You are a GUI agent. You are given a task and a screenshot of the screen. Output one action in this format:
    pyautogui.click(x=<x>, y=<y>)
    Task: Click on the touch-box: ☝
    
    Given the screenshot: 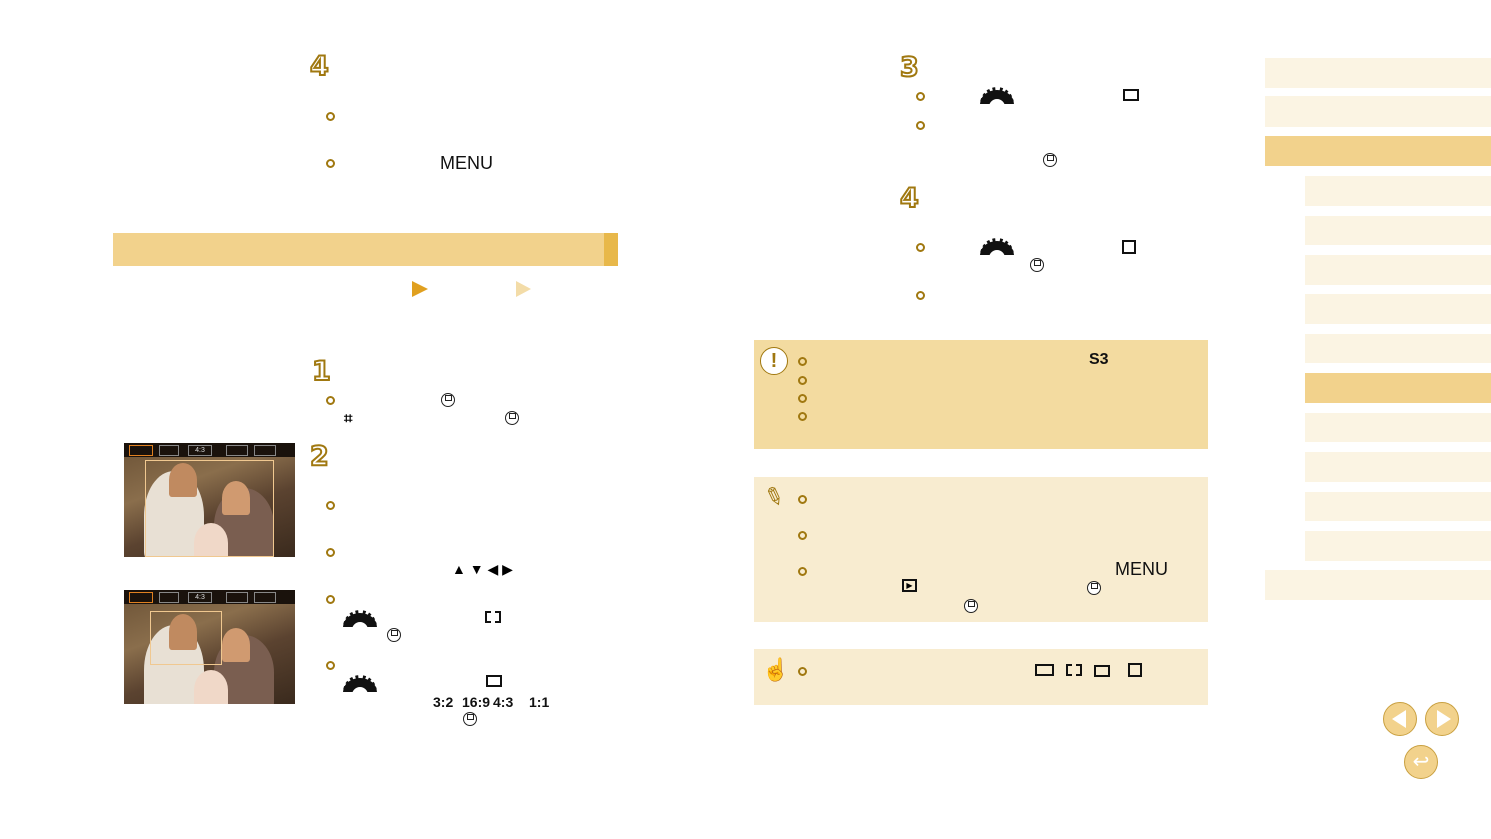 What is the action you would take?
    pyautogui.click(x=981, y=677)
    